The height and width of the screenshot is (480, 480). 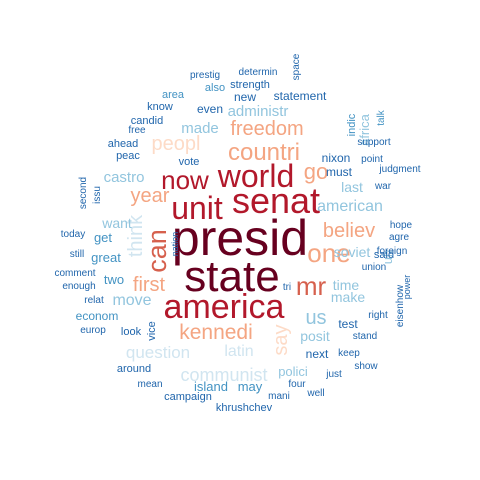 I want to click on word-foreign: foreign, so click(x=392, y=251).